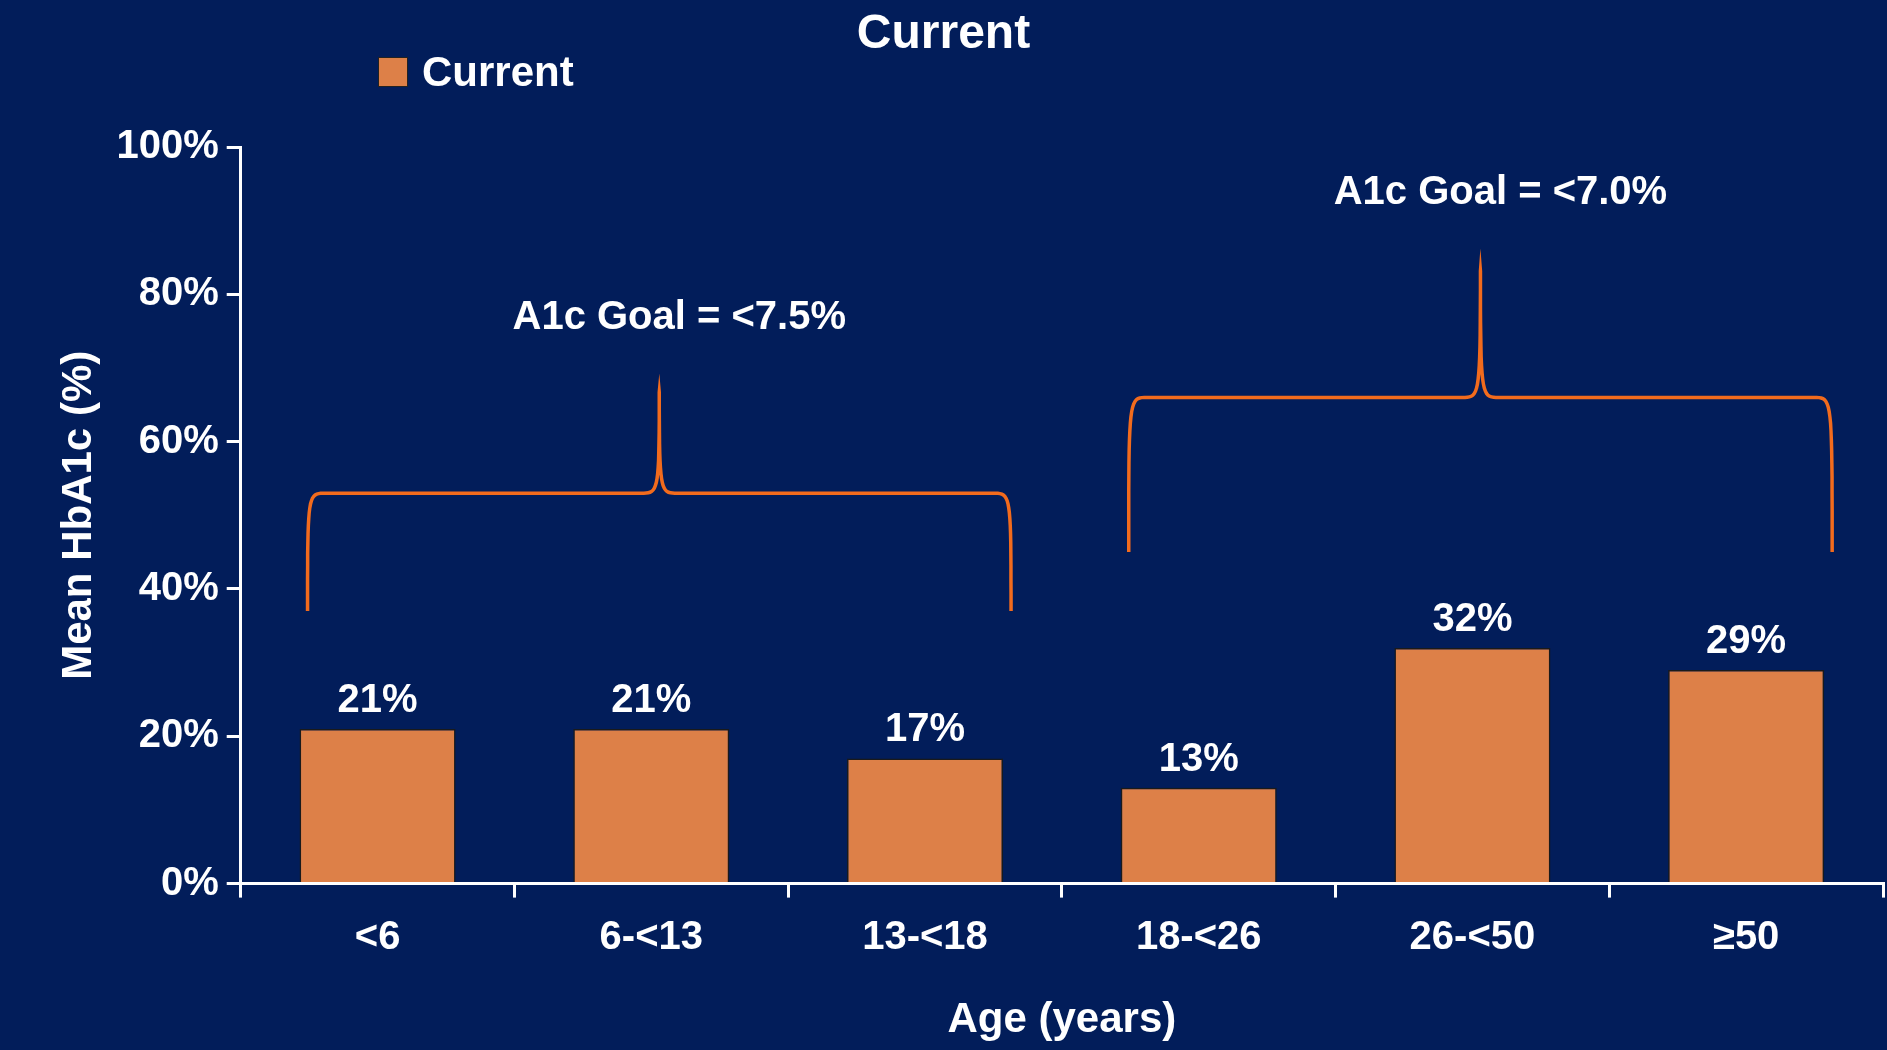  I want to click on legend-label: Current, so click(498, 72).